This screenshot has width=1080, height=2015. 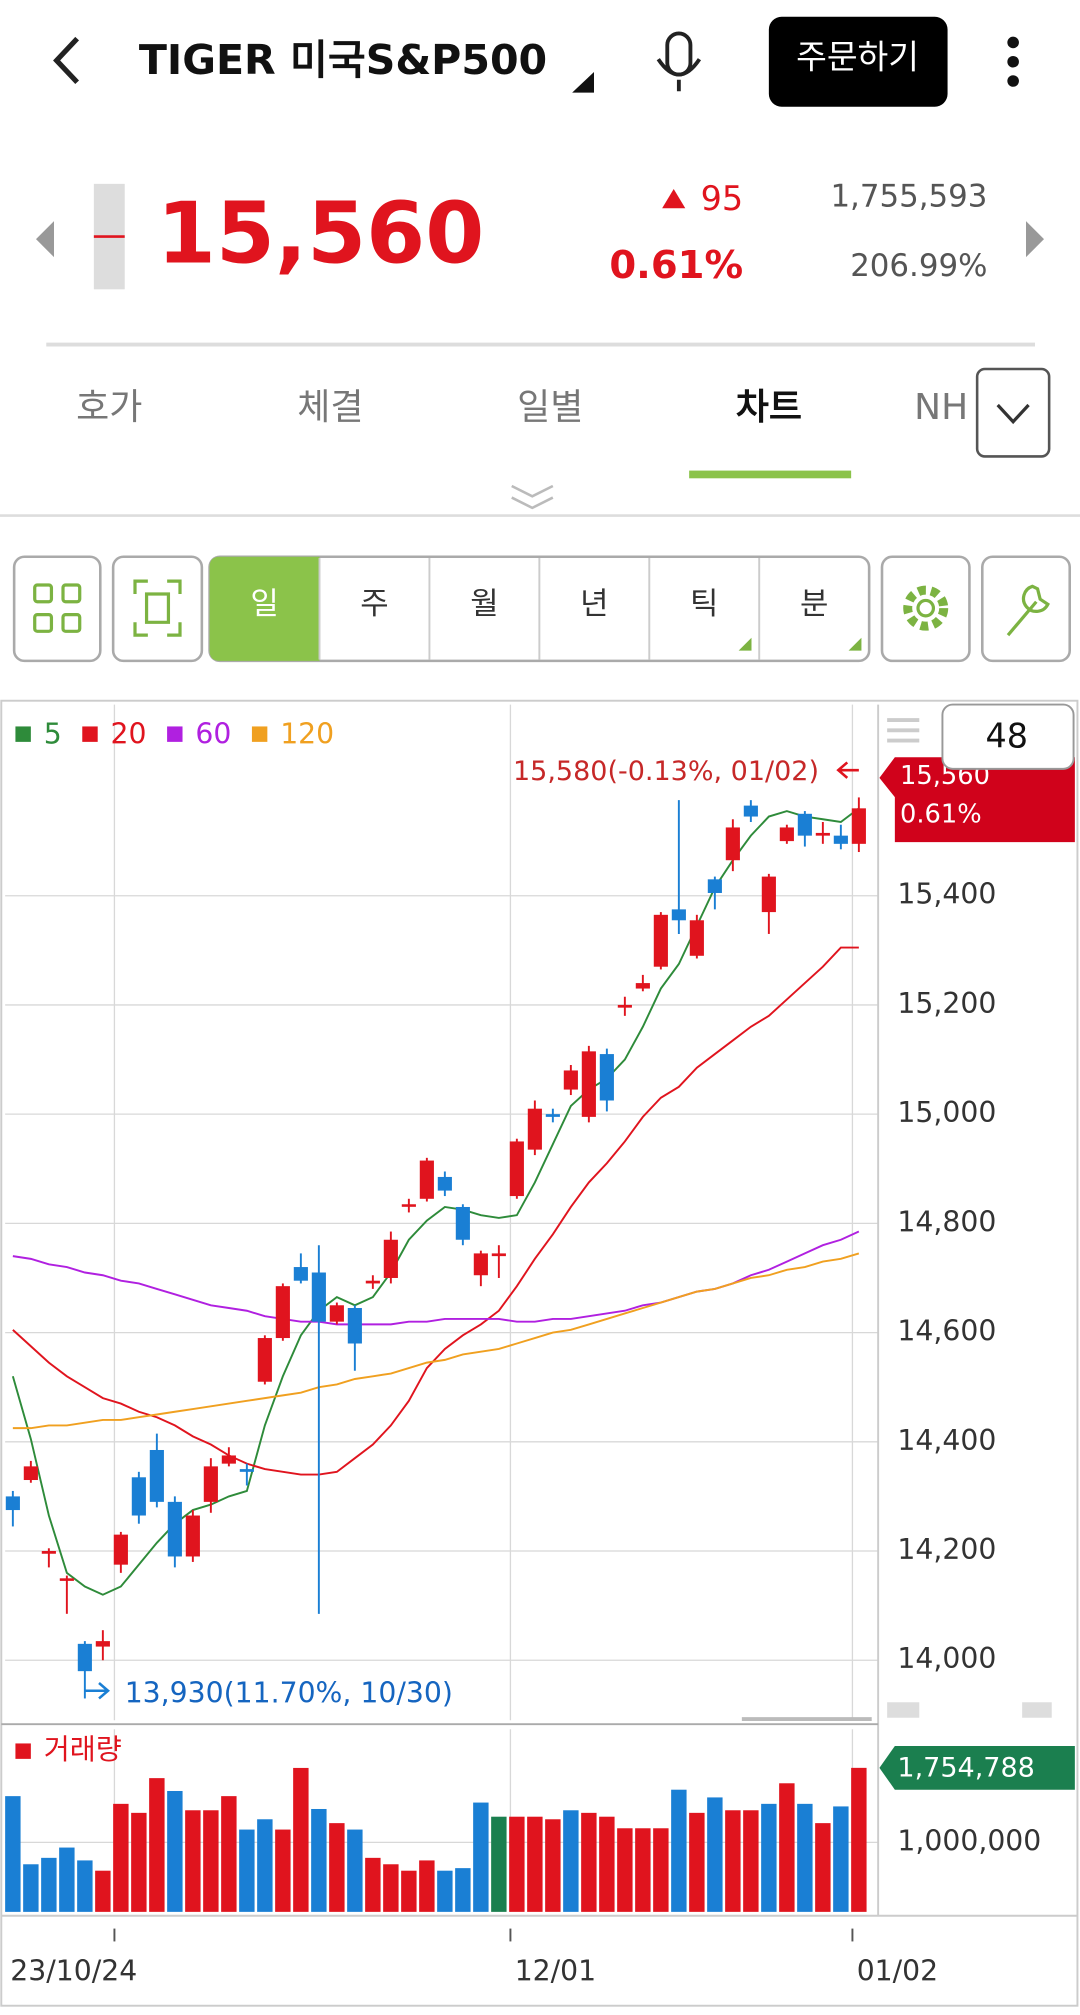 What do you see at coordinates (109, 407) in the screenshot?
I see `tab: 호가` at bounding box center [109, 407].